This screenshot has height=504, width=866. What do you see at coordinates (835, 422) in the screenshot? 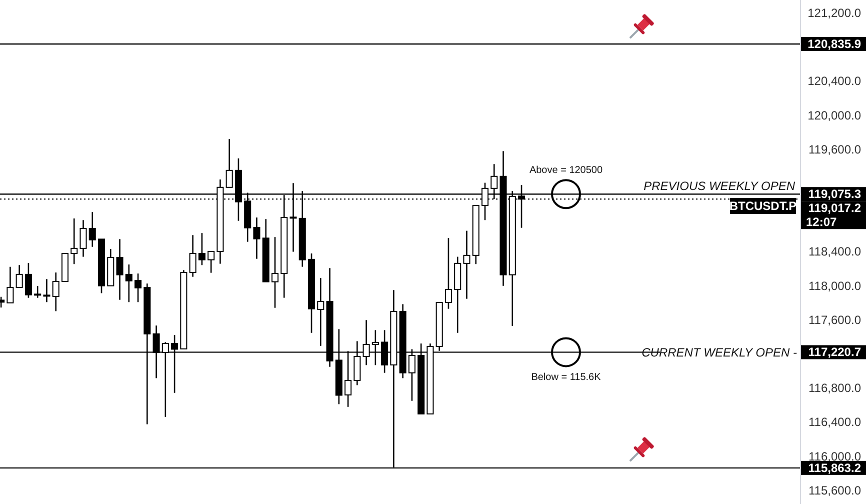
I see `y-tick-label: 116,400.0` at bounding box center [835, 422].